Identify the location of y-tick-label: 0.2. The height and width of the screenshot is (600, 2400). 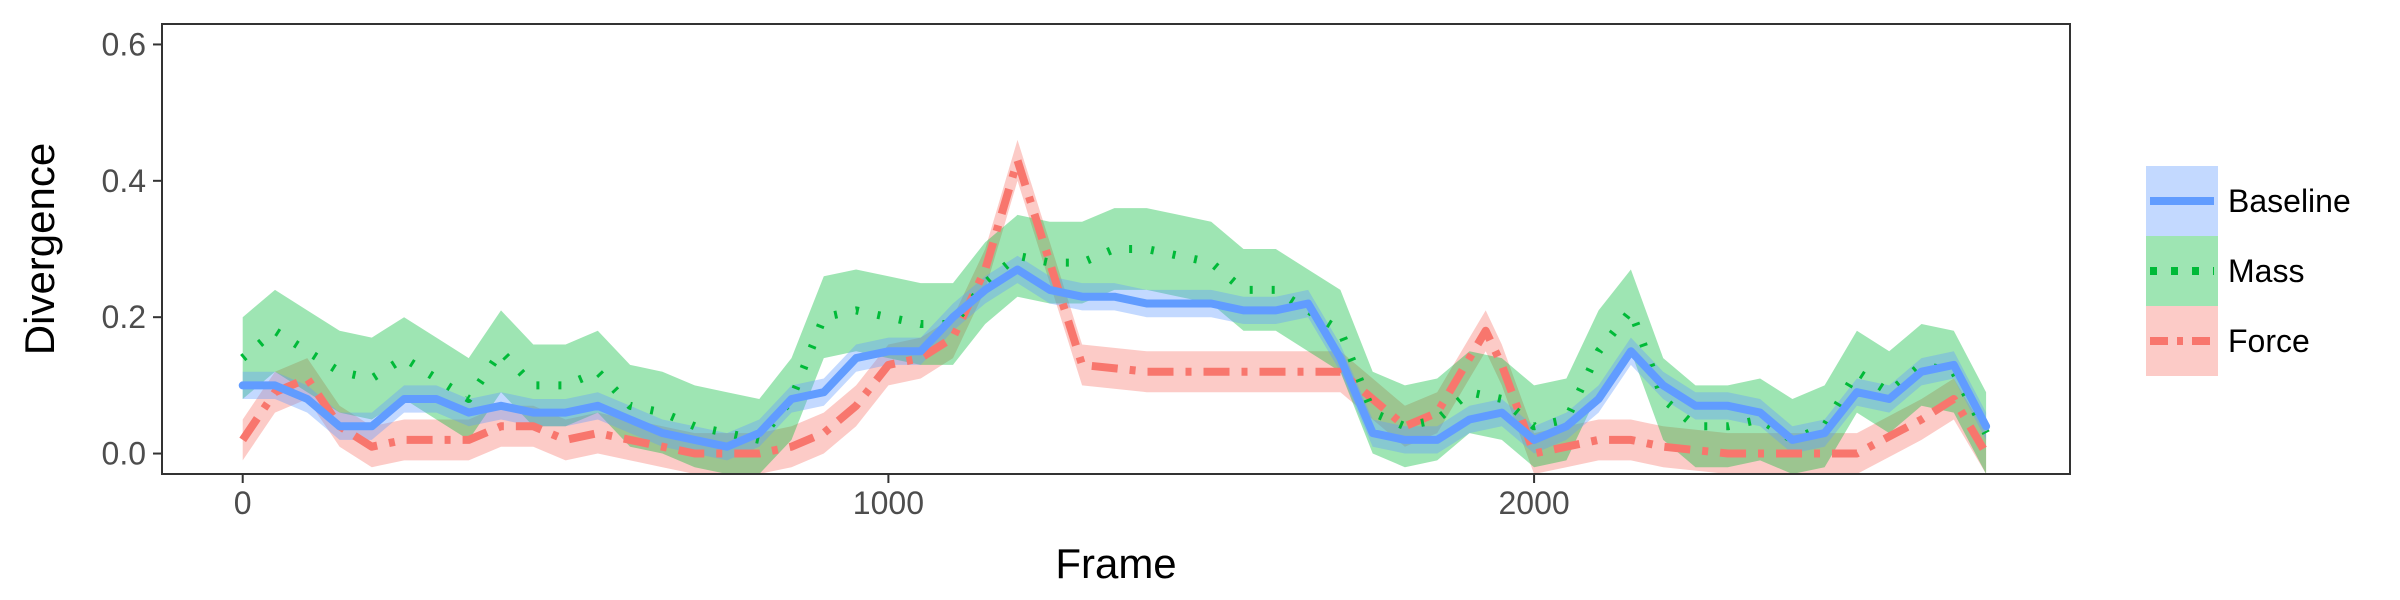
(124, 317).